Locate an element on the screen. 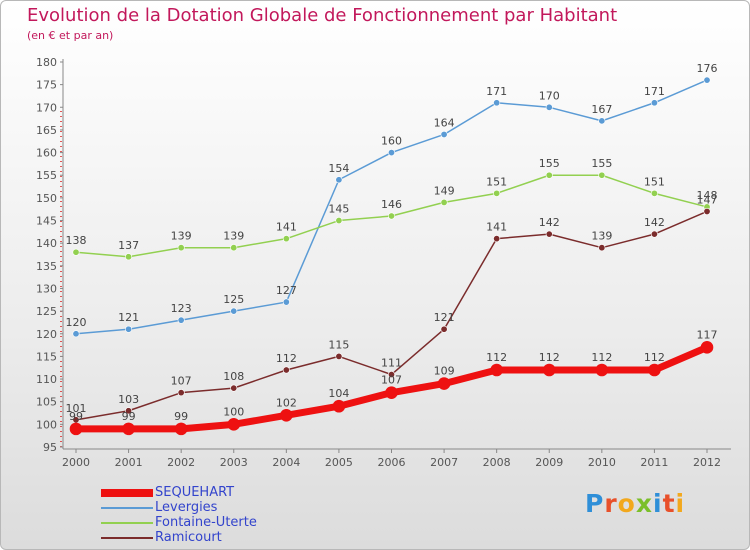 This screenshot has width=750, height=550. x-tick-label: 2007 is located at coordinates (444, 462).